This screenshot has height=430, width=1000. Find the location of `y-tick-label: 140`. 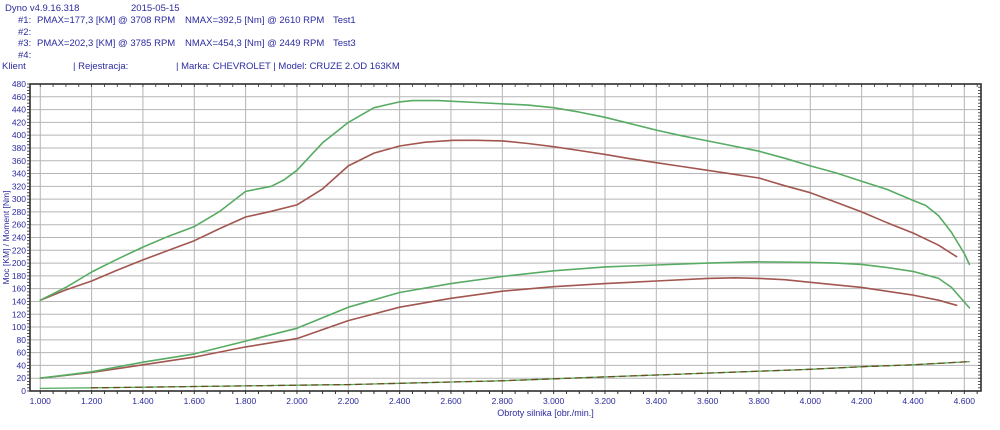

y-tick-label: 140 is located at coordinates (19, 301).